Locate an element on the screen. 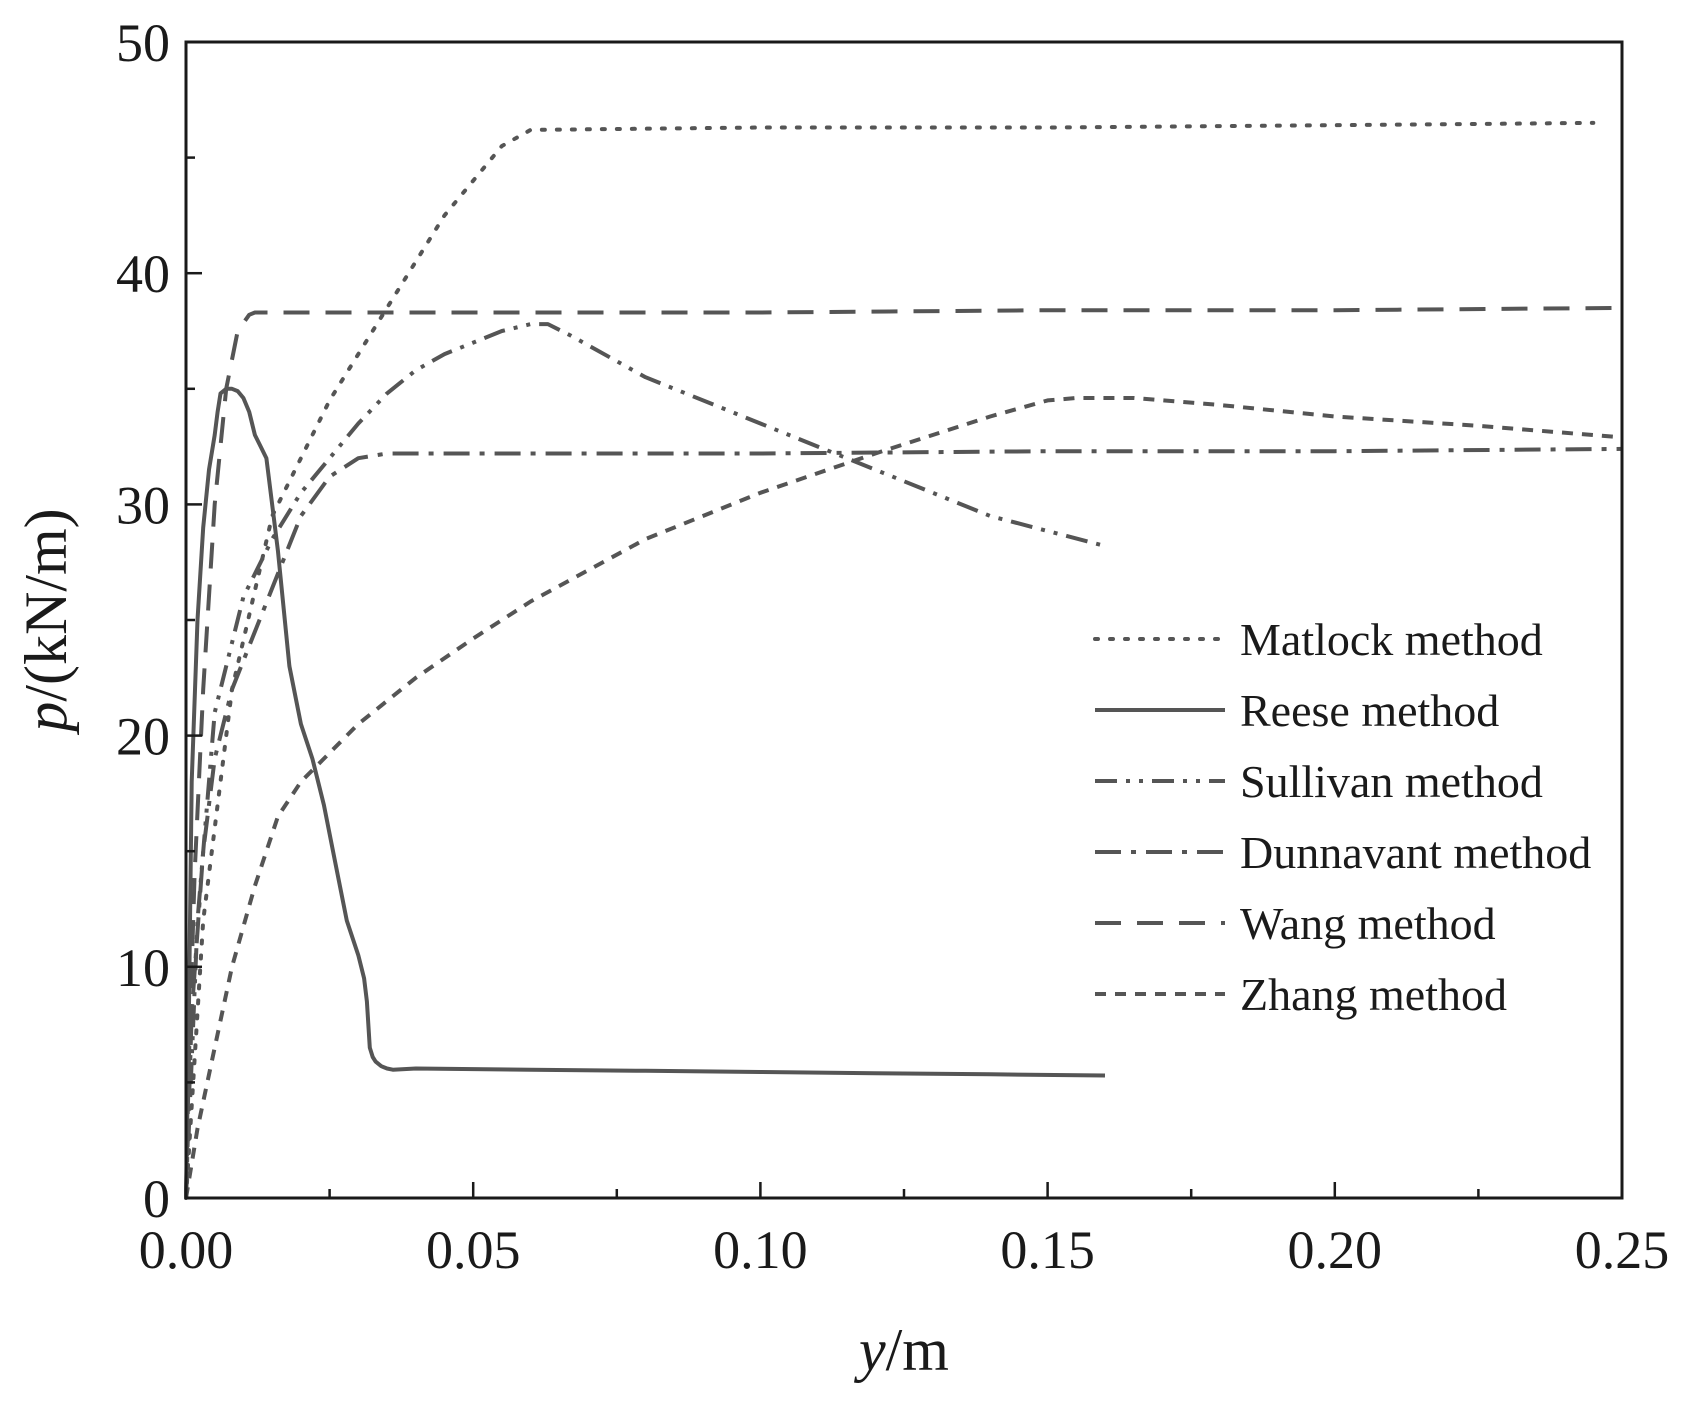 The width and height of the screenshot is (1682, 1415). x-tick-label: 0.05 is located at coordinates (473, 1250).